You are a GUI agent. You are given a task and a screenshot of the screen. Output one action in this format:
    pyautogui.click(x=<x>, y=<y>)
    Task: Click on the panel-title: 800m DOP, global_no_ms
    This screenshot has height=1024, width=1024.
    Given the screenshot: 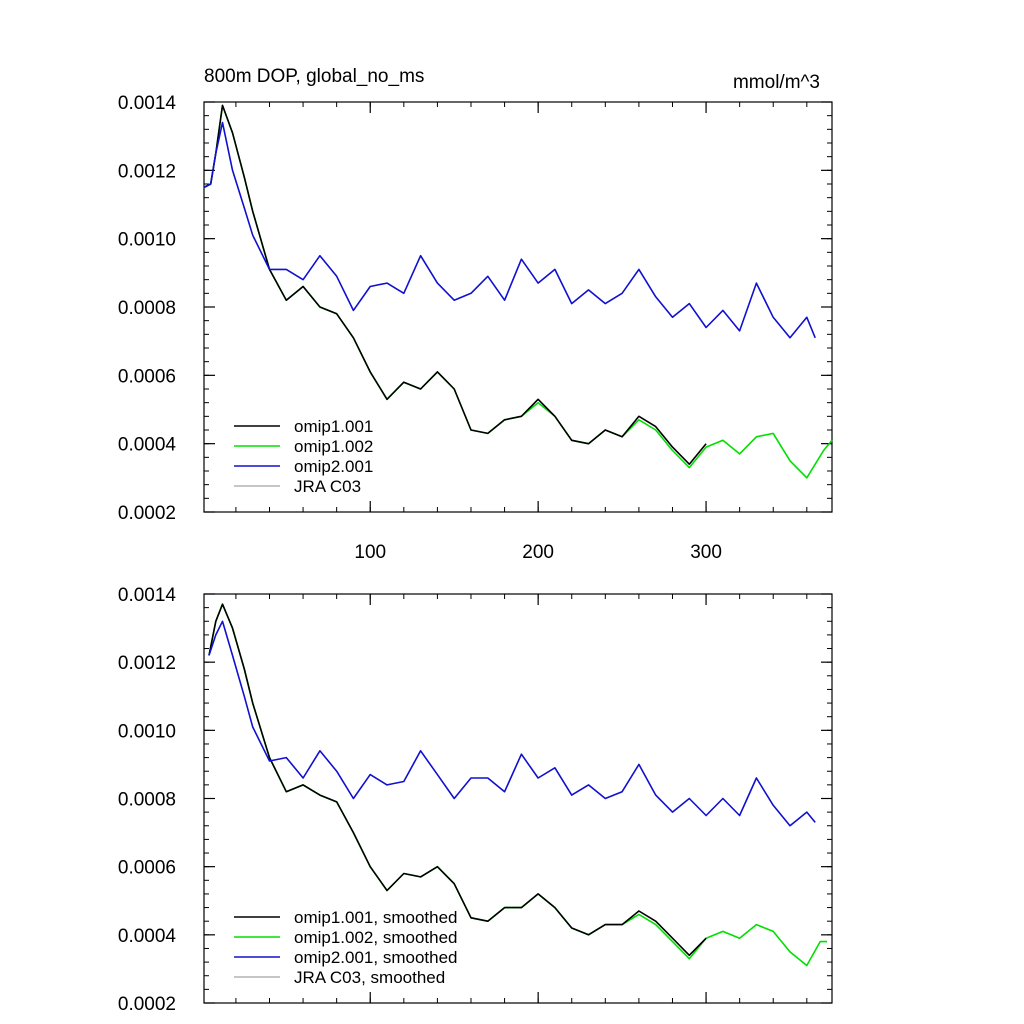 What is the action you would take?
    pyautogui.click(x=314, y=76)
    